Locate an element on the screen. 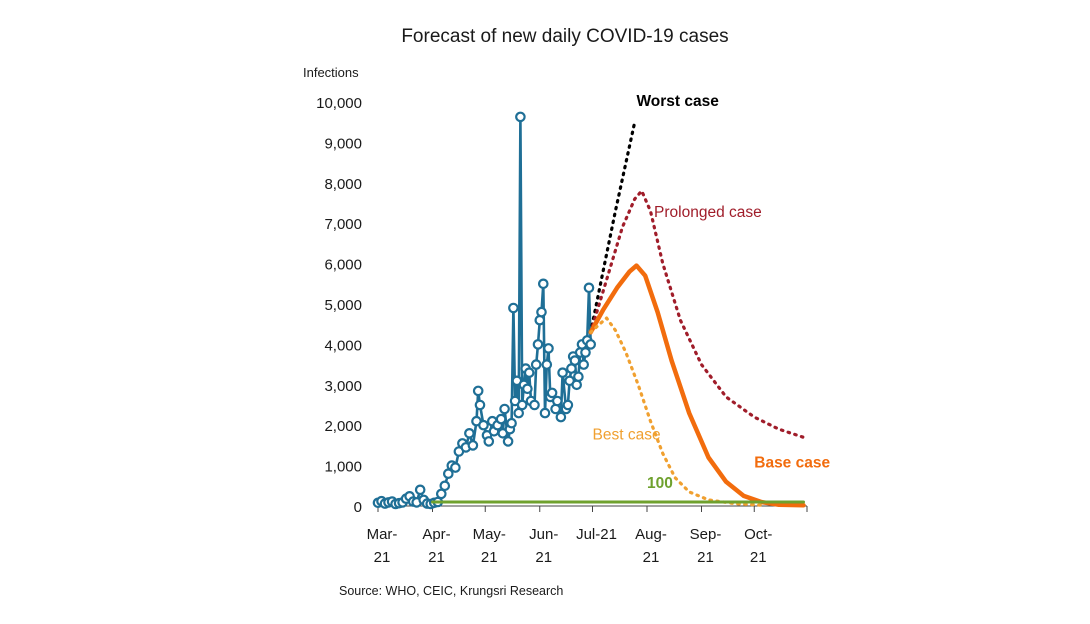 Image resolution: width=1090 pixels, height=624 pixels. x-tick-label: Jun- is located at coordinates (543, 534).